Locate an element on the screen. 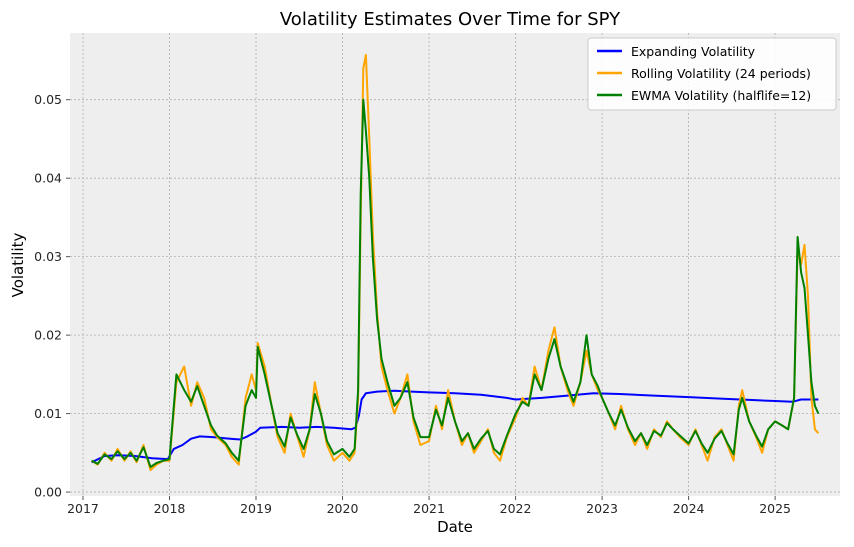 This screenshot has height=547, width=854. x-tick-label: 2021 is located at coordinates (429, 508).